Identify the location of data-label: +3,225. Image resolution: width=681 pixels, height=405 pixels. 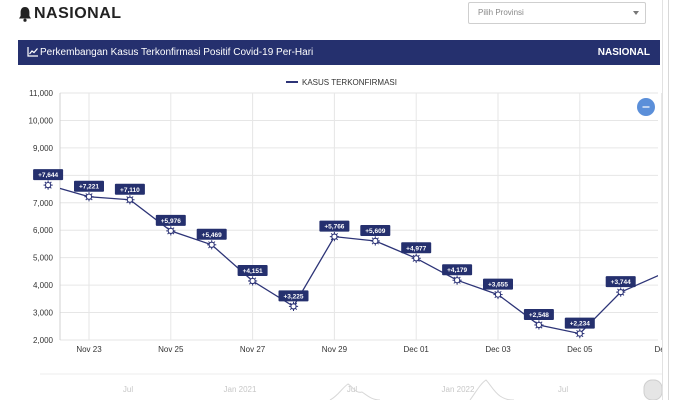
(293, 296).